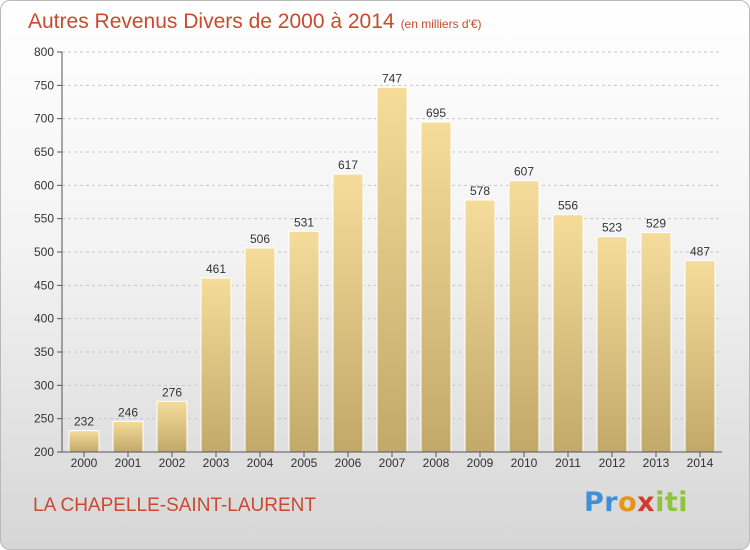 The height and width of the screenshot is (550, 750). What do you see at coordinates (44, 252) in the screenshot?
I see `y-tick-label: 500` at bounding box center [44, 252].